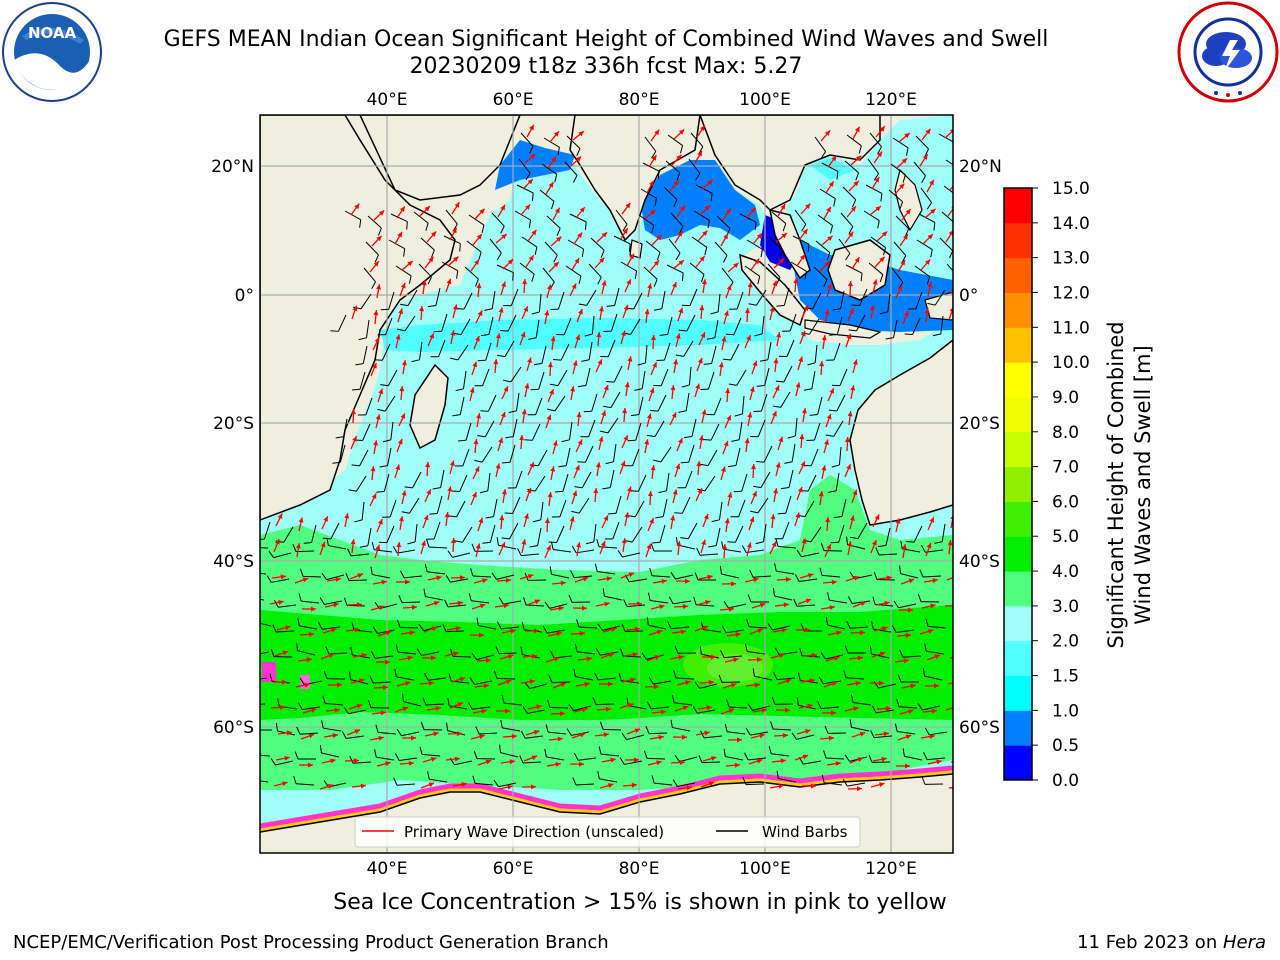 The width and height of the screenshot is (1280, 960). What do you see at coordinates (387, 100) in the screenshot?
I see `lon-tick-top: 40°E` at bounding box center [387, 100].